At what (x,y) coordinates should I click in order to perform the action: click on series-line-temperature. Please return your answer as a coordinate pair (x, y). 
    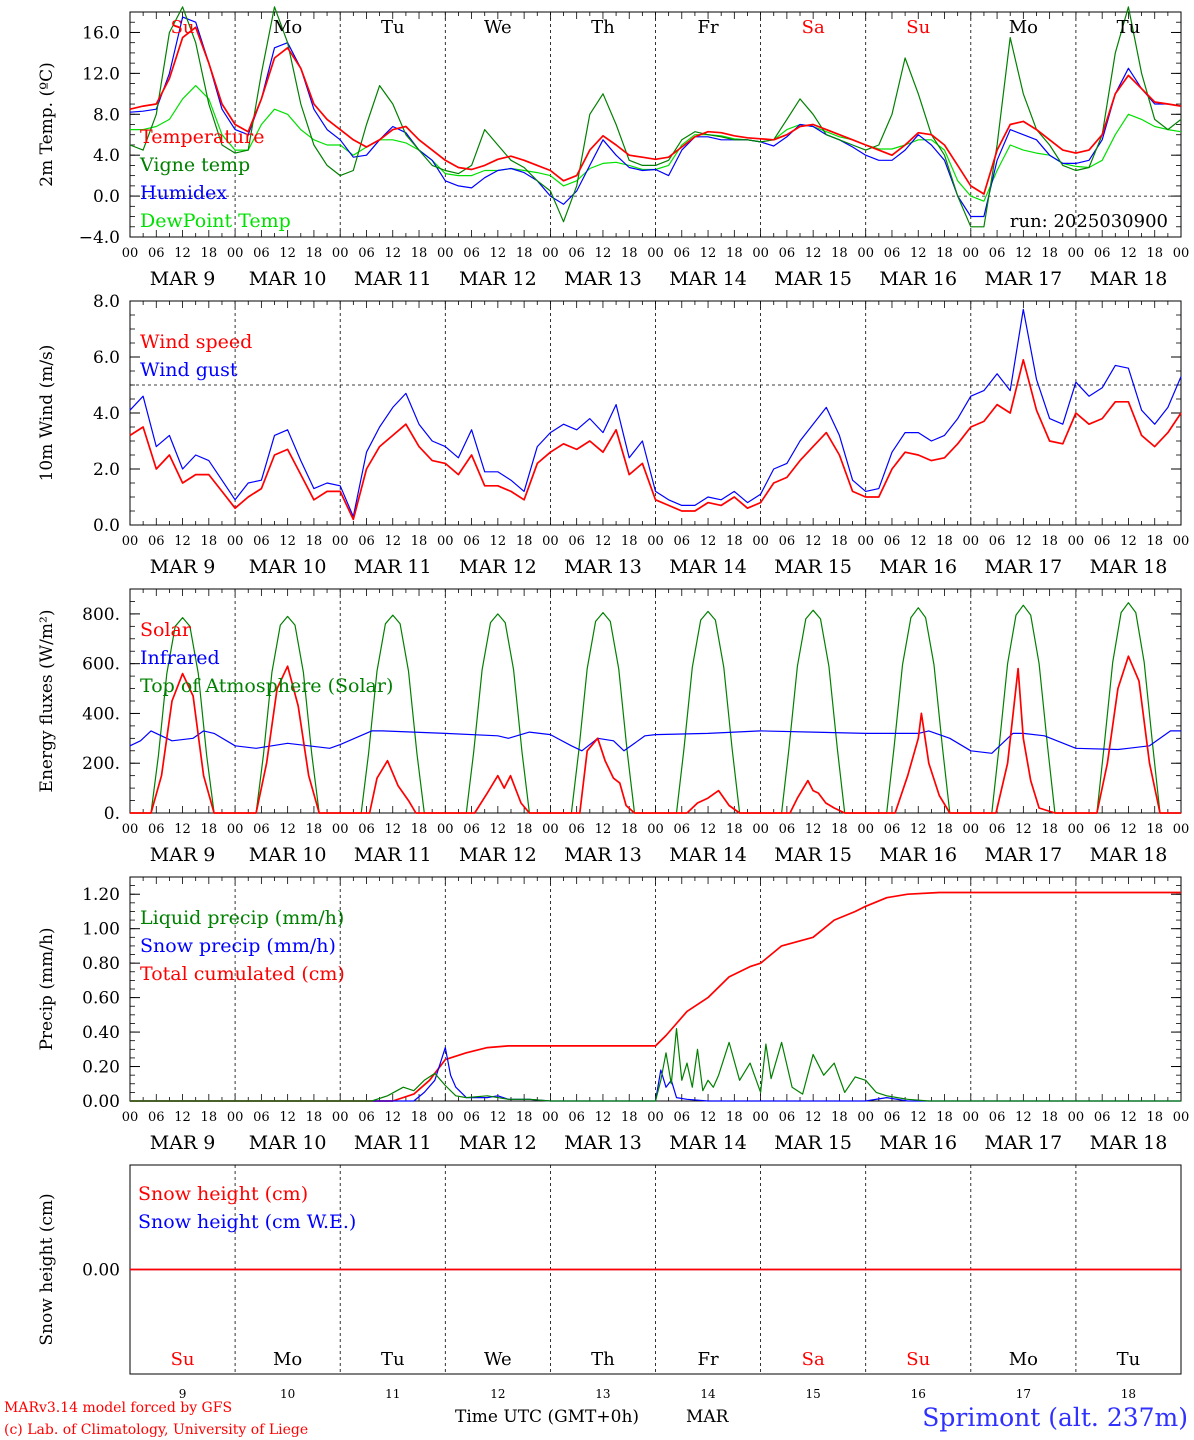
    Looking at the image, I should click on (655, 110).